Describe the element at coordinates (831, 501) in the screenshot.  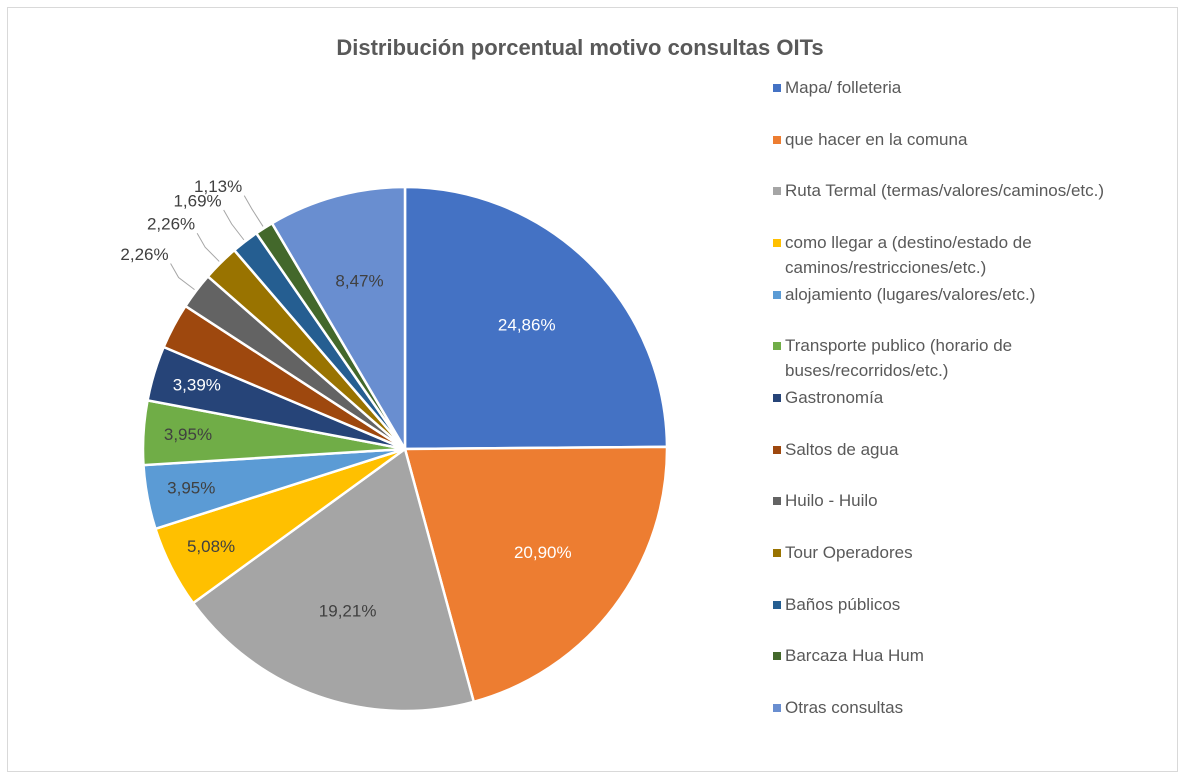
I see `legend-label: Huilo - Huilo` at that location.